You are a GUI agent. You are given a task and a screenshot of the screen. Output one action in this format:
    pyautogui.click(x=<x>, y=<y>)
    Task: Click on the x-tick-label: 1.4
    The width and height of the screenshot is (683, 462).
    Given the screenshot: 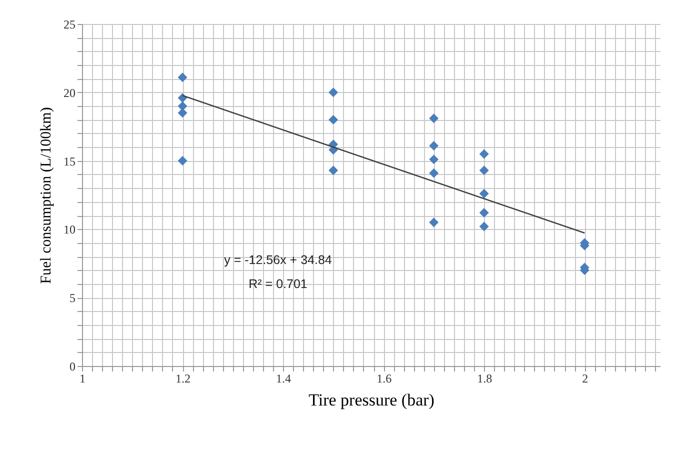 What is the action you would take?
    pyautogui.click(x=284, y=379)
    